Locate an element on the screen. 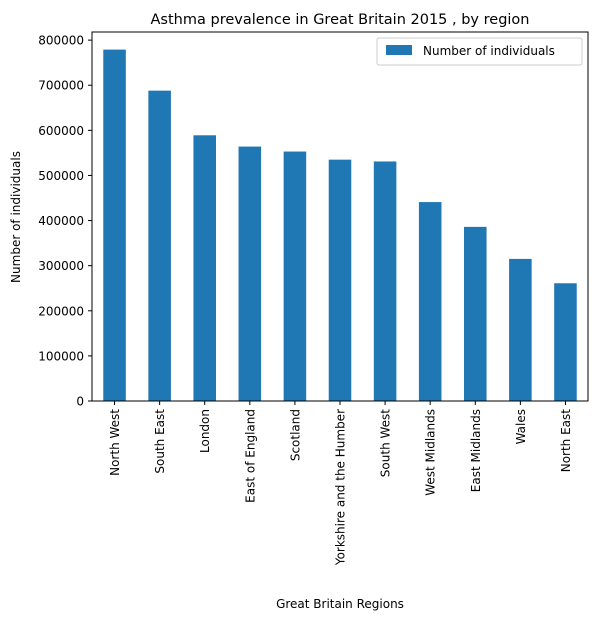 This screenshot has height=621, width=597. x-tick-label: North West is located at coordinates (115, 442).